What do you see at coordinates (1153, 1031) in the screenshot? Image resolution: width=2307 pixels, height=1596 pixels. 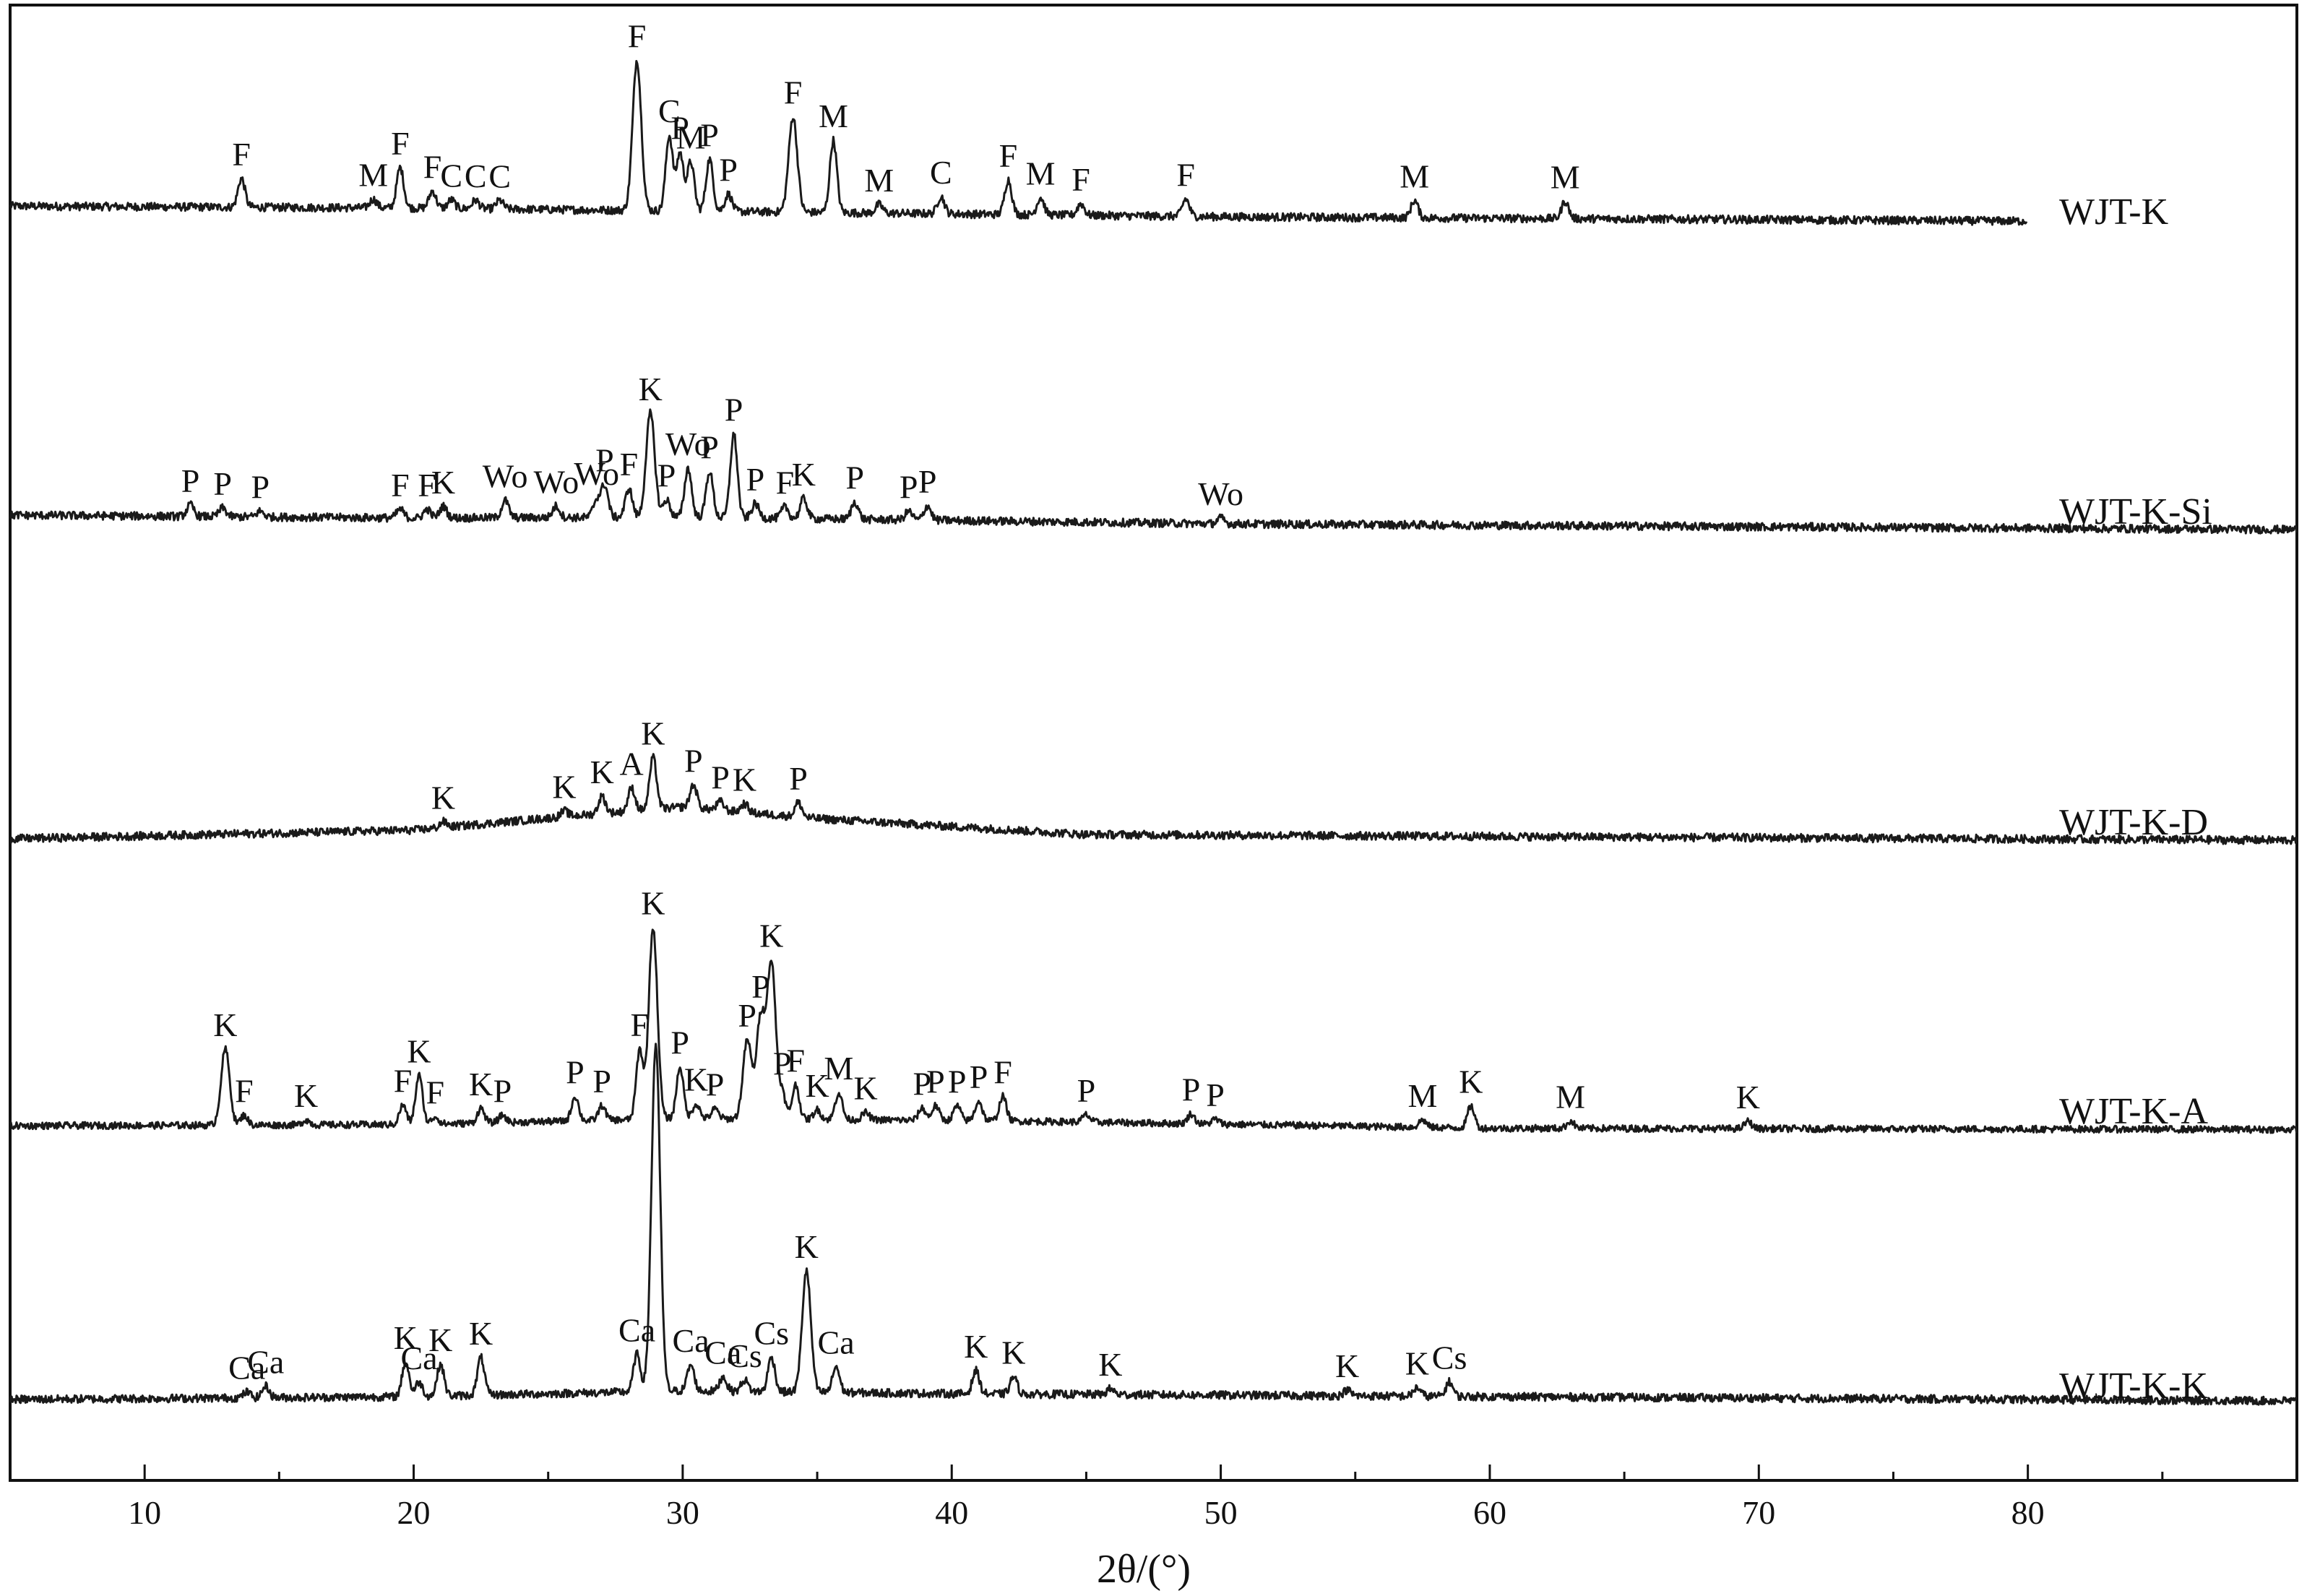 I see `series-line-wjt-k-a` at bounding box center [1153, 1031].